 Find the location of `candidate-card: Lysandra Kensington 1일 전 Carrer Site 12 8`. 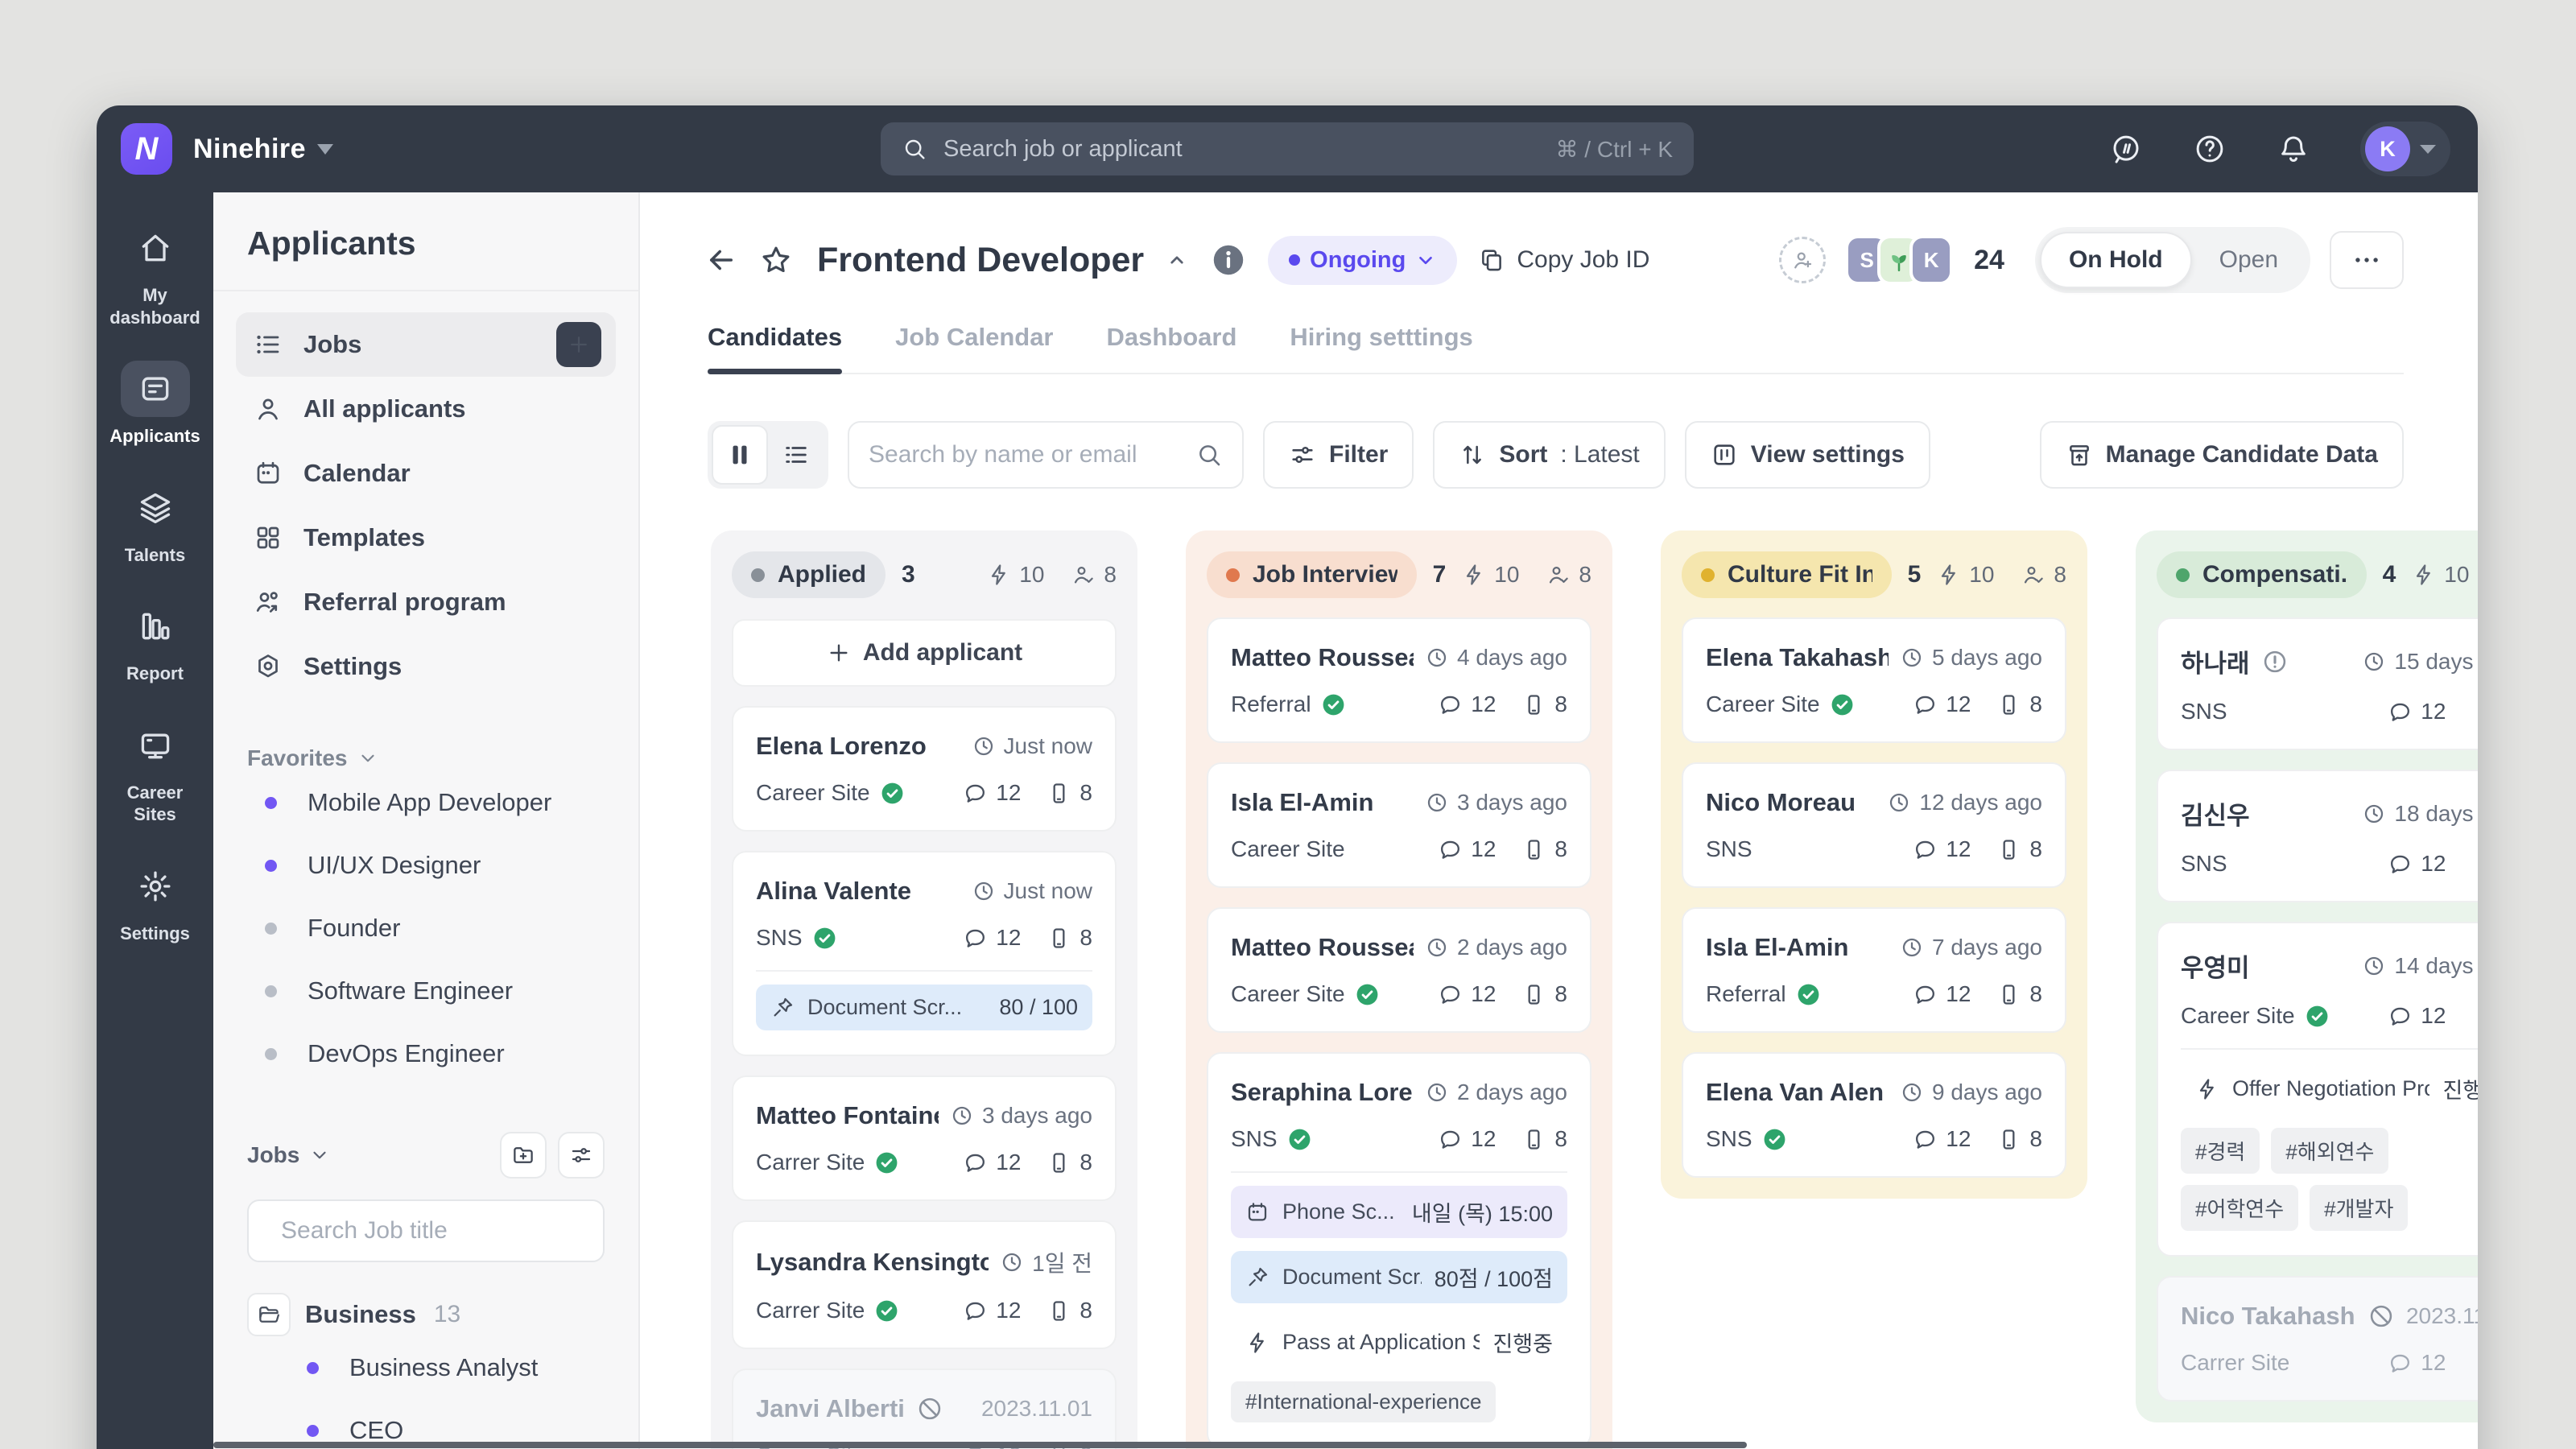

candidate-card: Lysandra Kensington 1일 전 Carrer Site 12 8 is located at coordinates (925, 1284).